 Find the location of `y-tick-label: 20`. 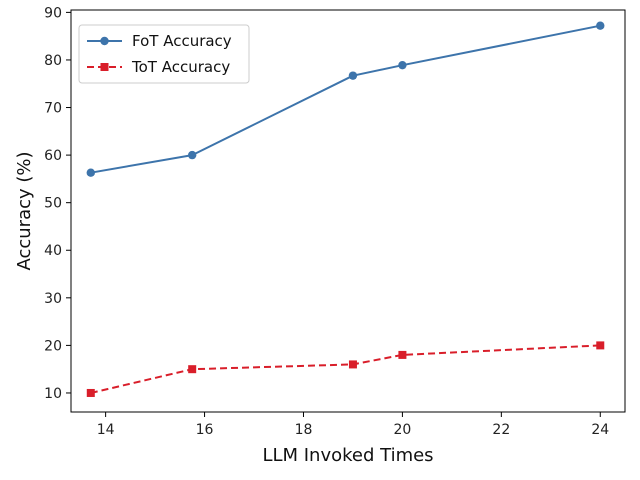

y-tick-label: 20 is located at coordinates (53, 346).